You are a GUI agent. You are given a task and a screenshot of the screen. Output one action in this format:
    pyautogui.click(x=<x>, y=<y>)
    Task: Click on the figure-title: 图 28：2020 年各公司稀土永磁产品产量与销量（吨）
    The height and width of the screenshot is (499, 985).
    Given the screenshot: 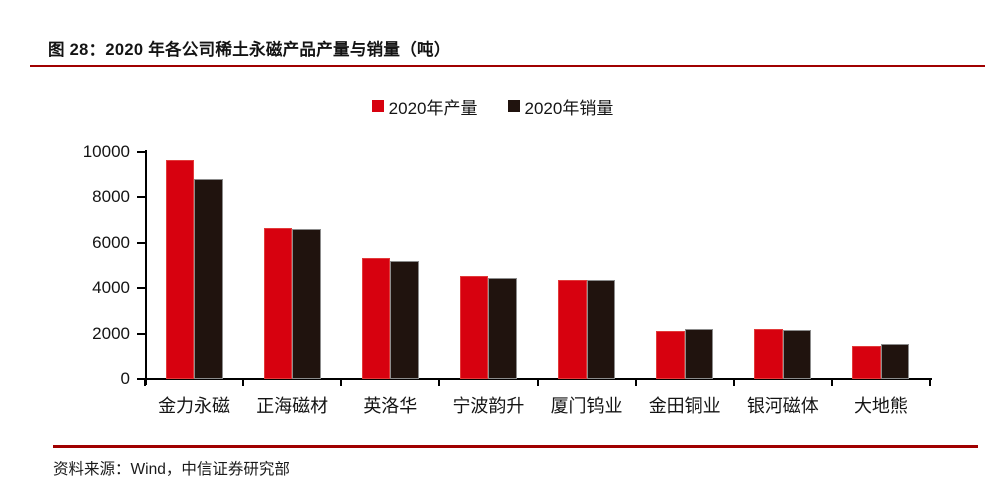 What is the action you would take?
    pyautogui.click(x=249, y=50)
    